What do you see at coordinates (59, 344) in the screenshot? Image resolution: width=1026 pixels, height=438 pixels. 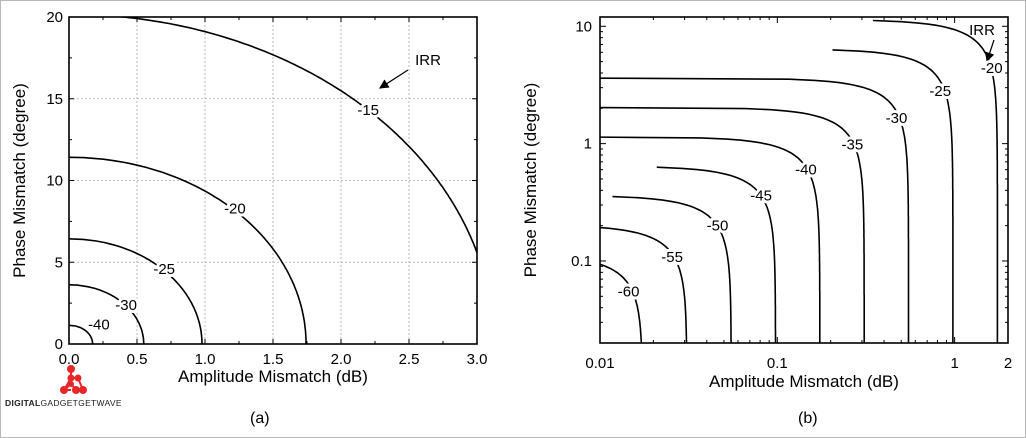 I see `y-tick-label: 0` at bounding box center [59, 344].